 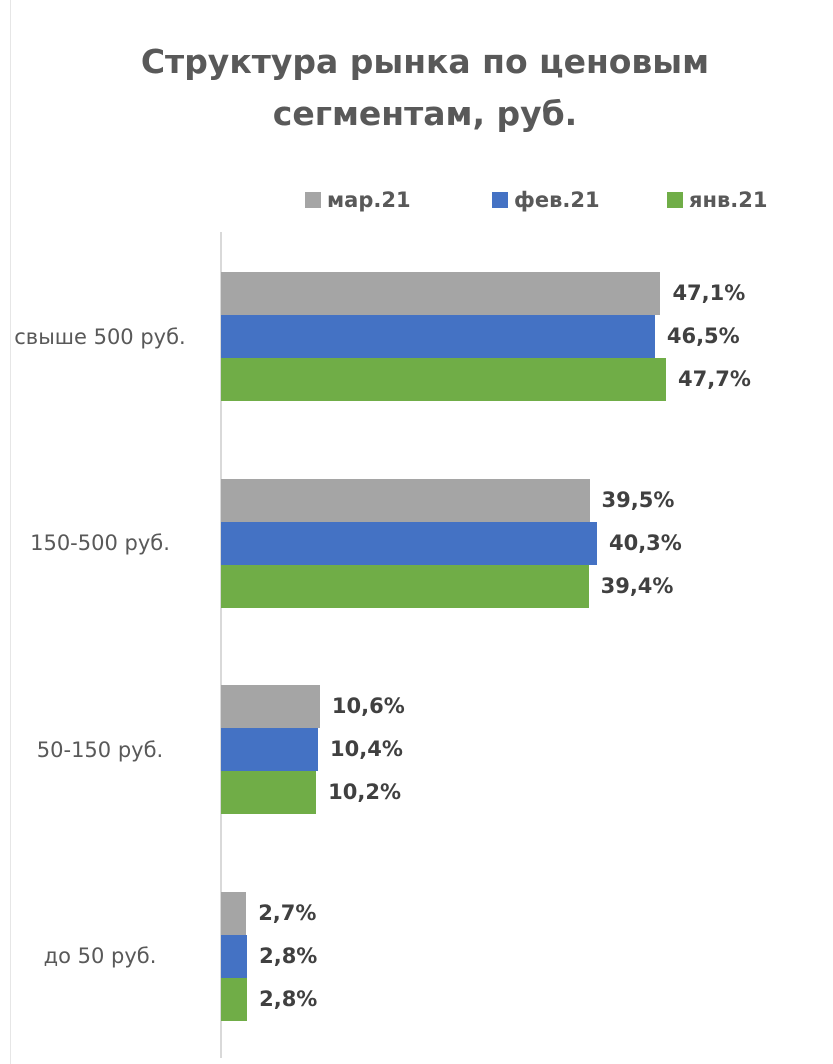 I want to click on category-label: 50-150 руб., so click(x=100, y=749).